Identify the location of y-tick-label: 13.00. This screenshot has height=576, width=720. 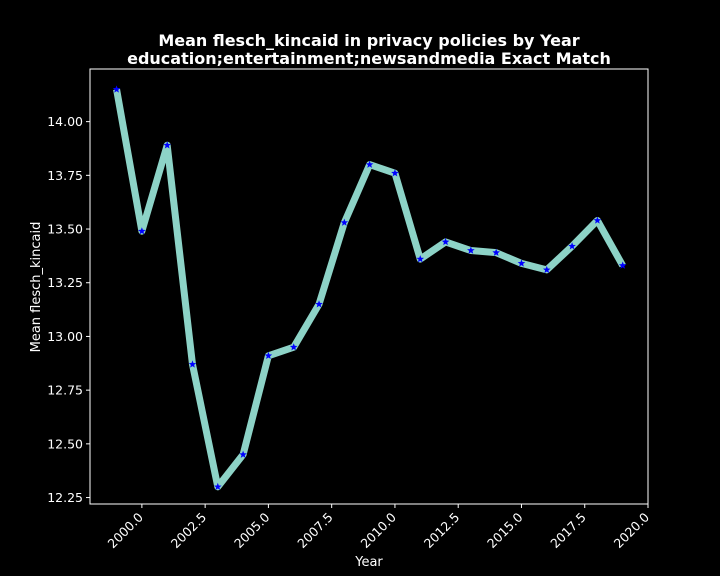
(65, 336).